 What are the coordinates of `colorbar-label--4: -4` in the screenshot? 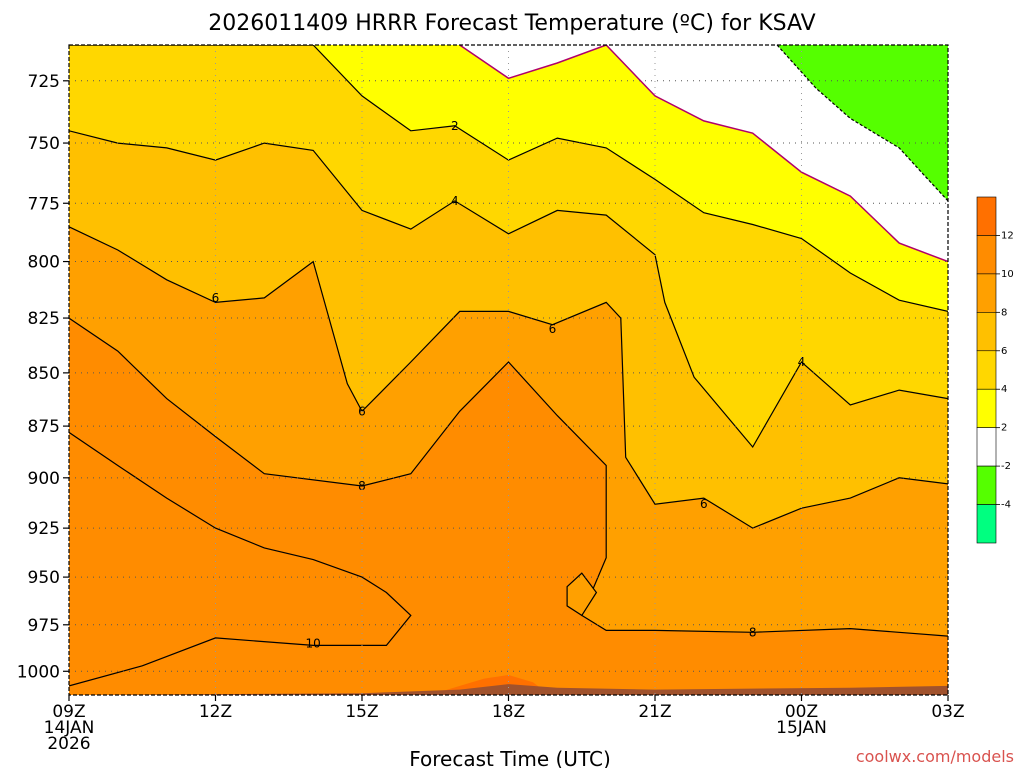 It's located at (1006, 505).